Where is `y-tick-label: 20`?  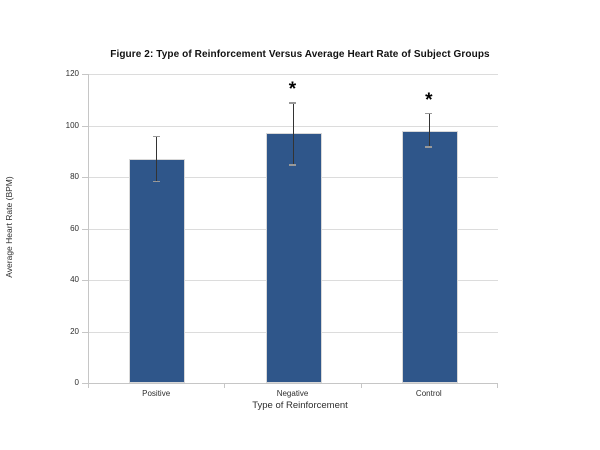 y-tick-label: 20 is located at coordinates (74, 331).